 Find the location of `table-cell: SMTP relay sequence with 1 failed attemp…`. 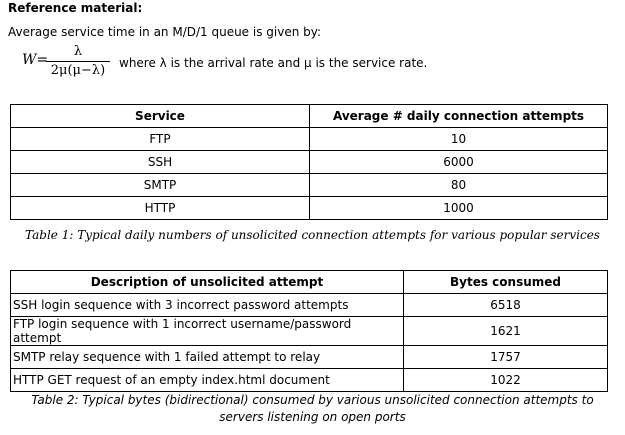

table-cell: SMTP relay sequence with 1 failed attemp… is located at coordinates (207, 357).